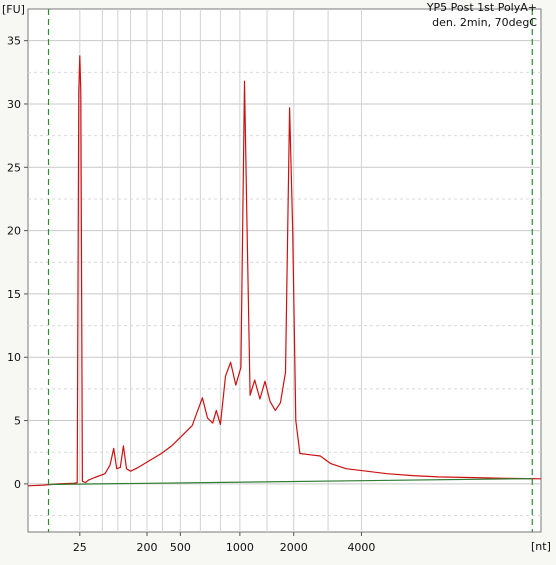 The height and width of the screenshot is (565, 556). Describe the element at coordinates (224, 543) in the screenshot. I see `x-tick-labels: 25 200 500 1000 2000 4000` at that location.